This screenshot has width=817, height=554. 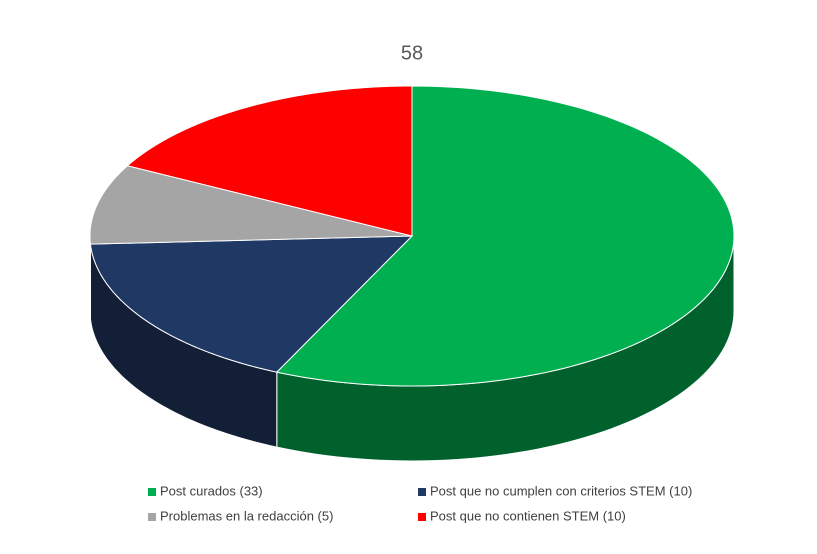 I want to click on legend-label: Post curados (33), so click(x=211, y=490).